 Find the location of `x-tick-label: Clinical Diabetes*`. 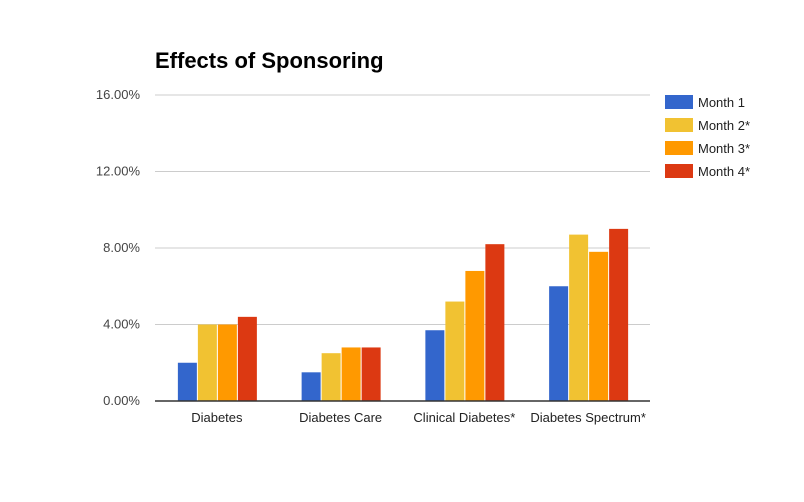

x-tick-label: Clinical Diabetes* is located at coordinates (464, 417).